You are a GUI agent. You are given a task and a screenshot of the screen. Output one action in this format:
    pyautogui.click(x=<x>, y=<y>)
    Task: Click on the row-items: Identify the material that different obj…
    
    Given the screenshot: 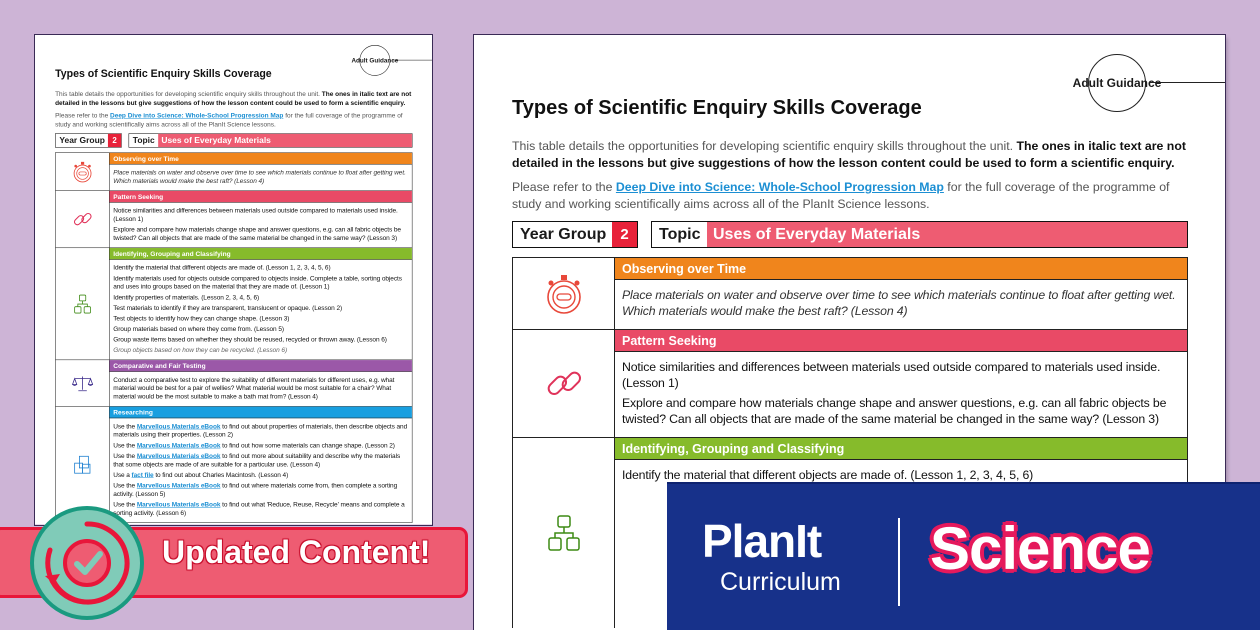 What is the action you would take?
    pyautogui.click(x=261, y=310)
    